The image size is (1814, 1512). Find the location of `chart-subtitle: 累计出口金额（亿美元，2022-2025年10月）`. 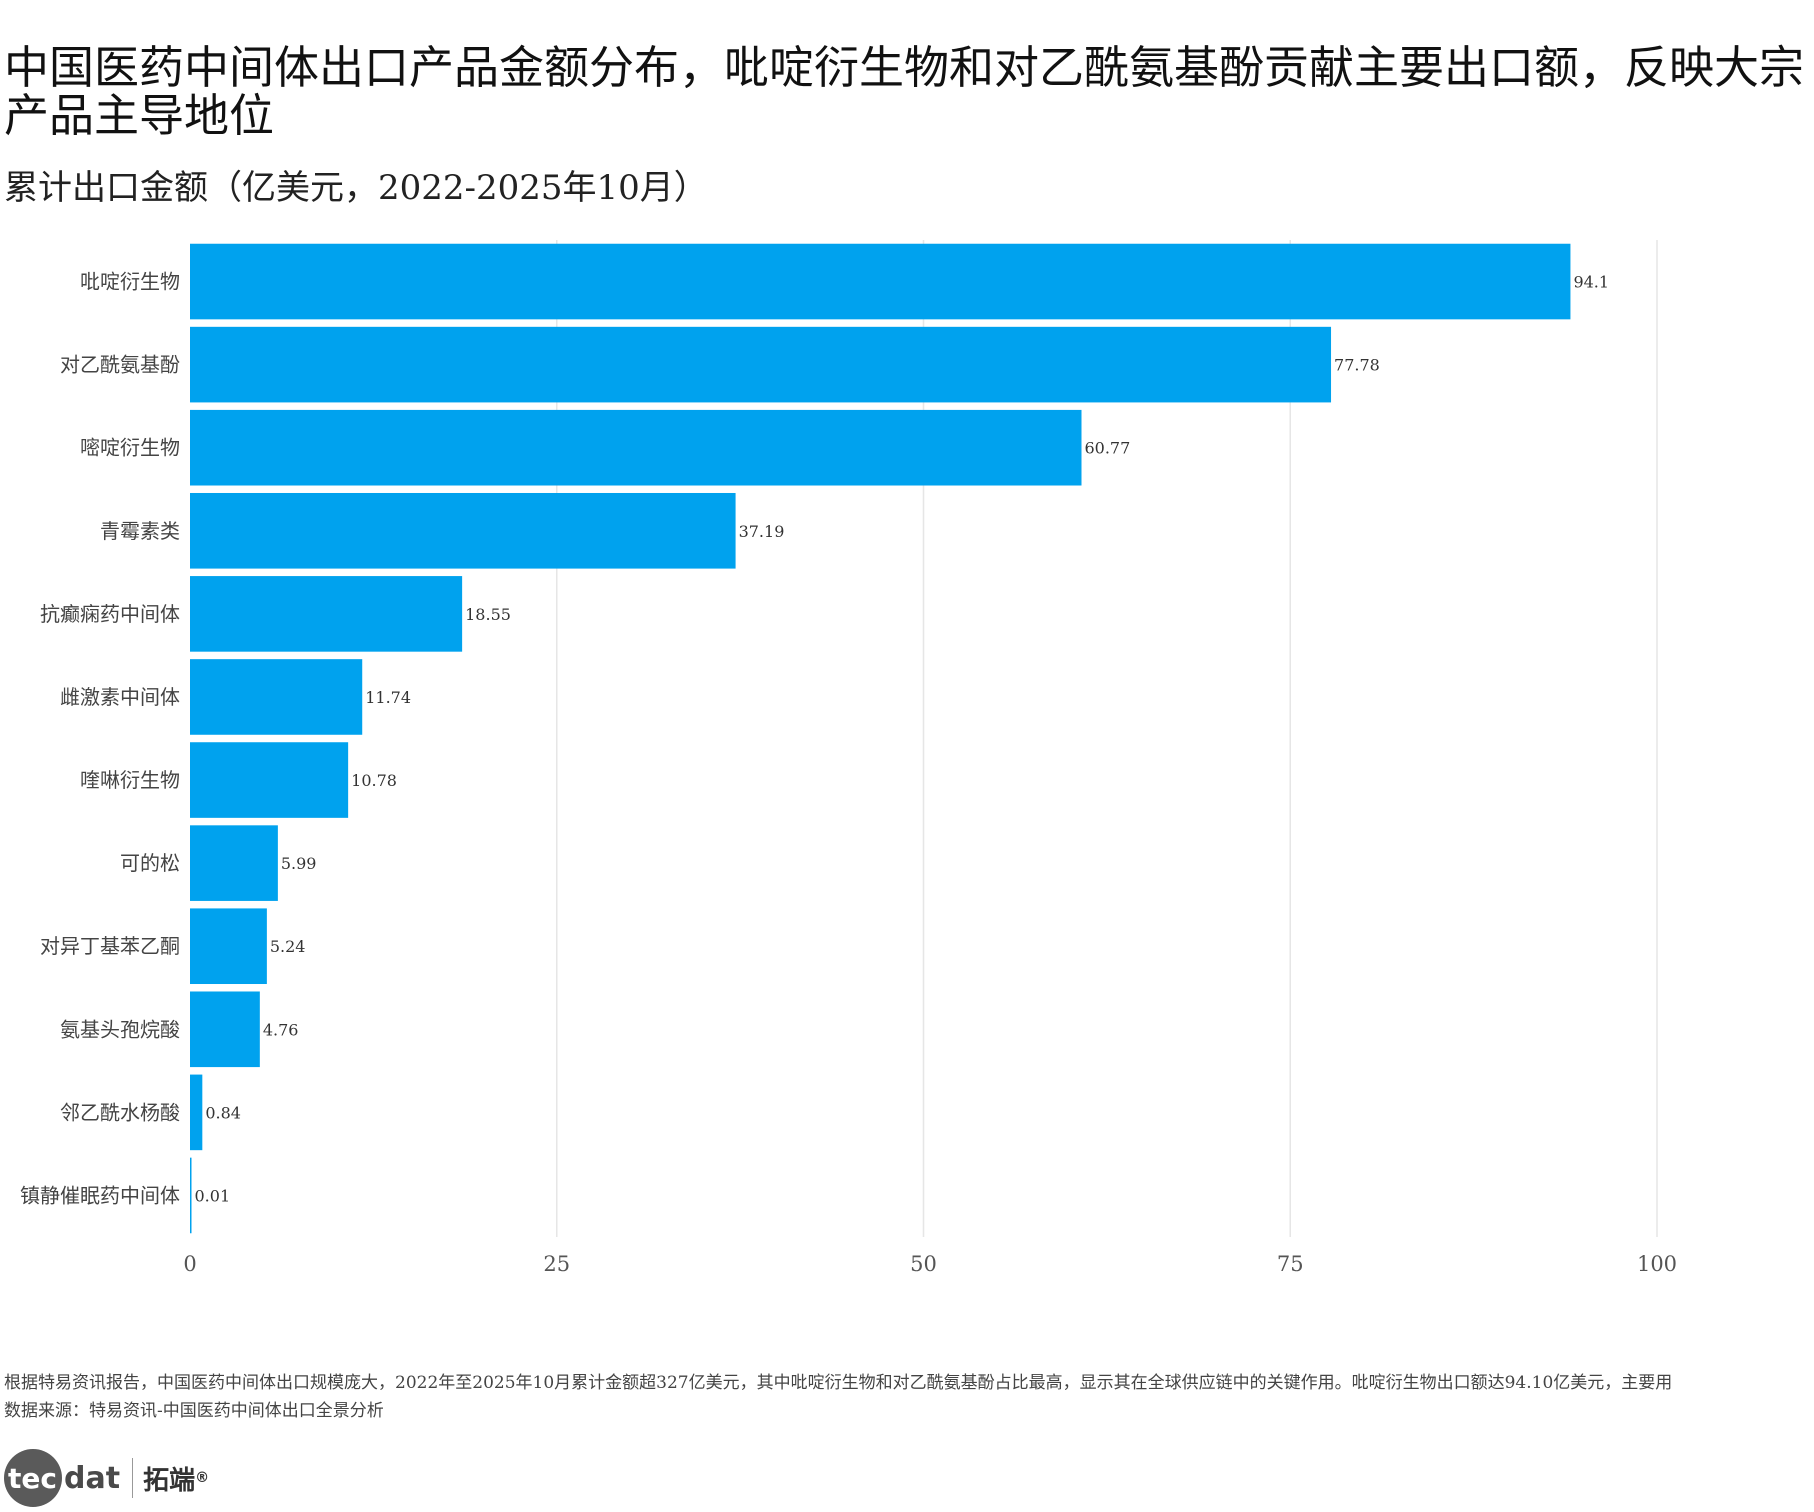

chart-subtitle: 累计出口金额（亿美元，2022-2025年10月） is located at coordinates (356, 188).